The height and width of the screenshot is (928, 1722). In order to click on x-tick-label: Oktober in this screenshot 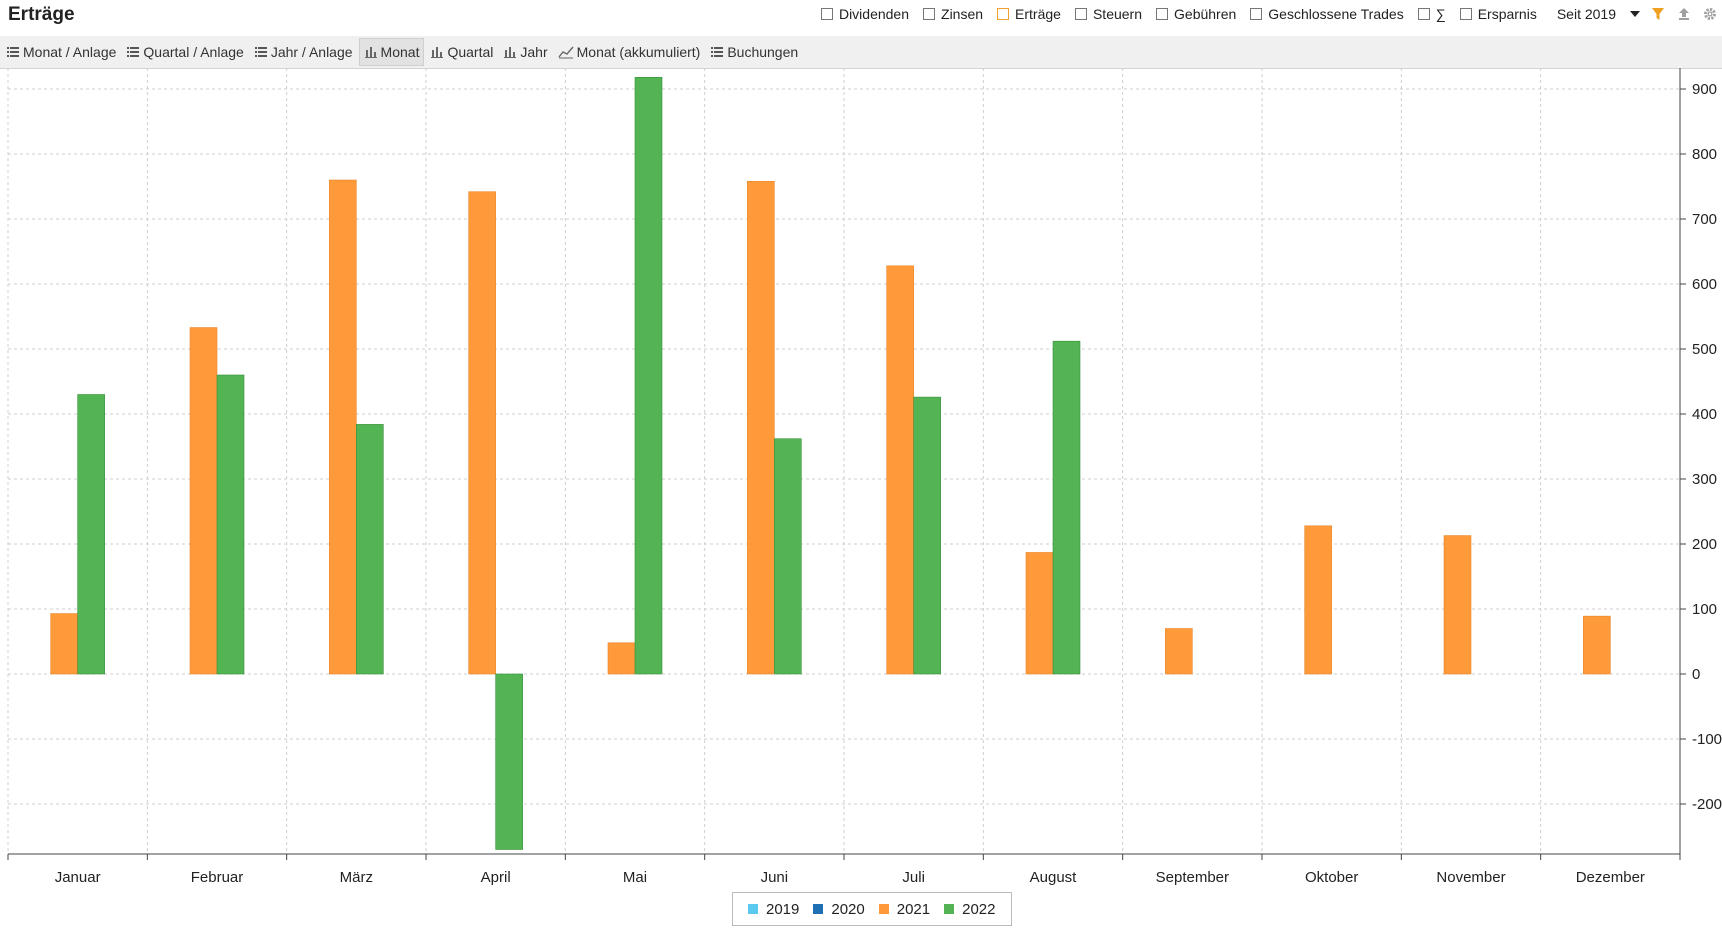, I will do `click(1331, 877)`.